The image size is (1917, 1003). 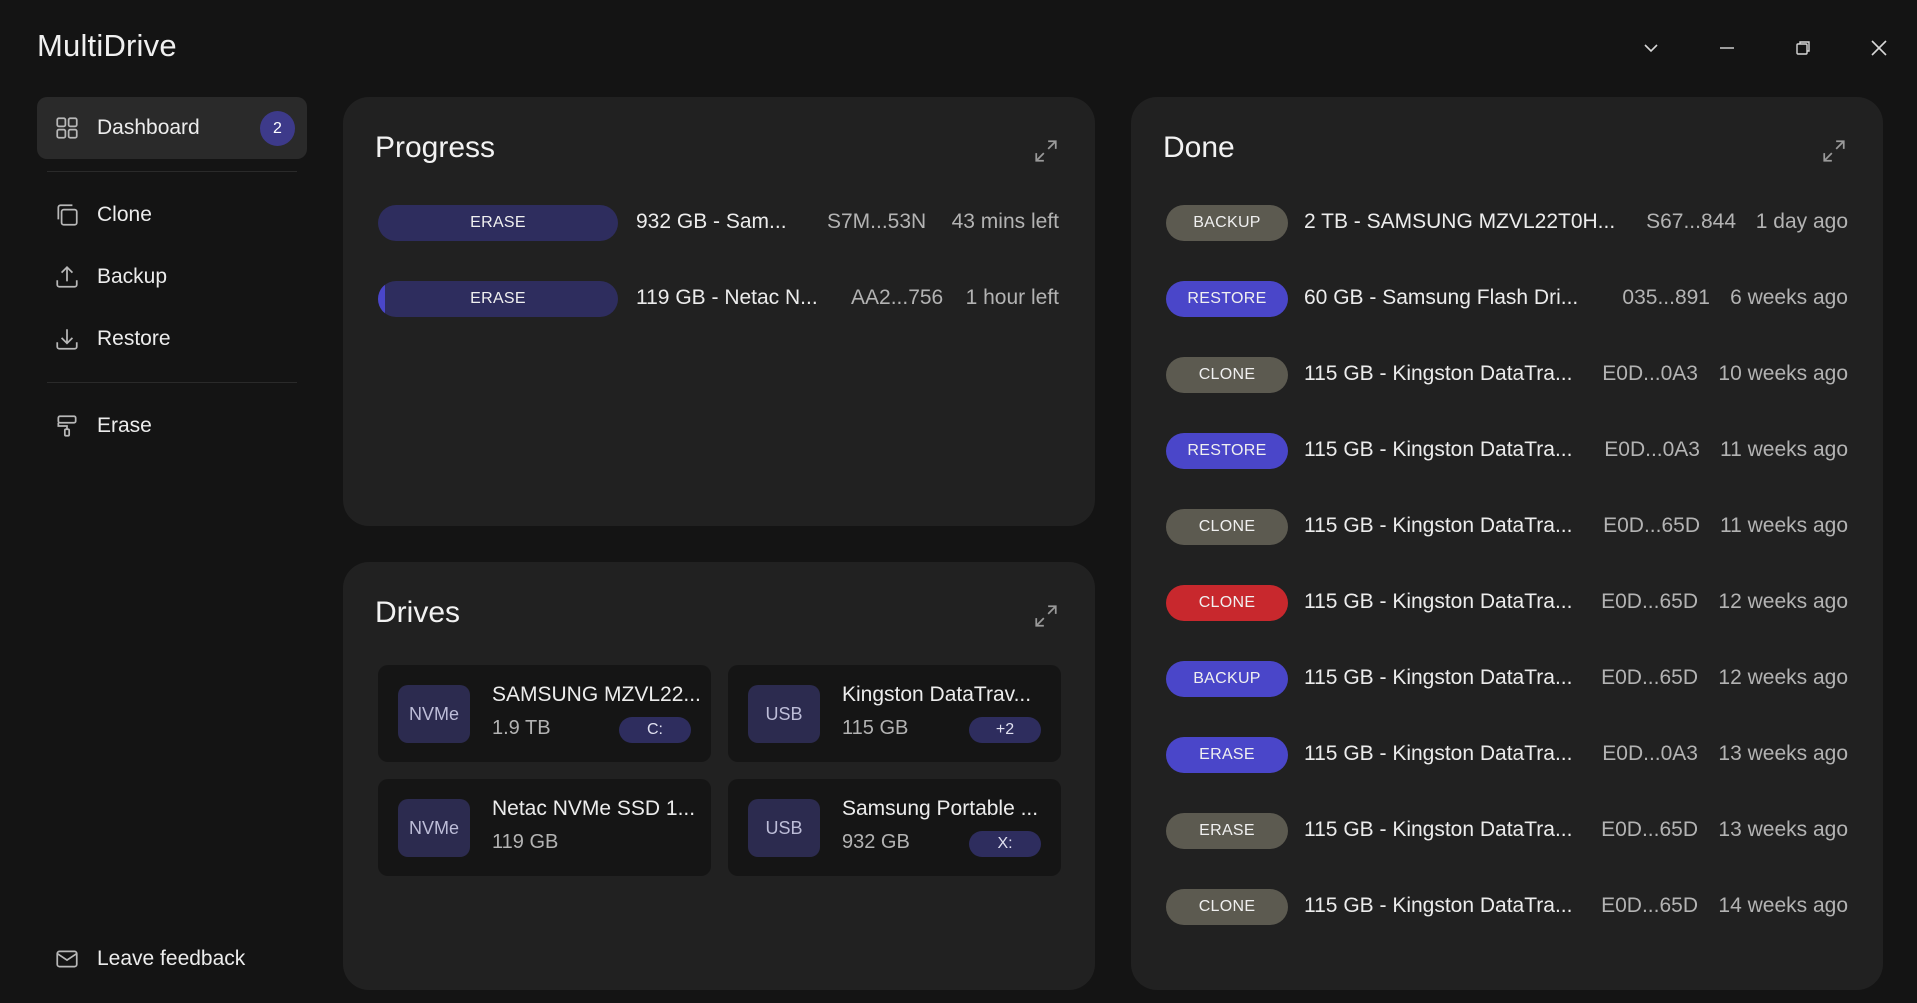 I want to click on leave-feedback-link: Leave feedback, so click(x=141, y=959).